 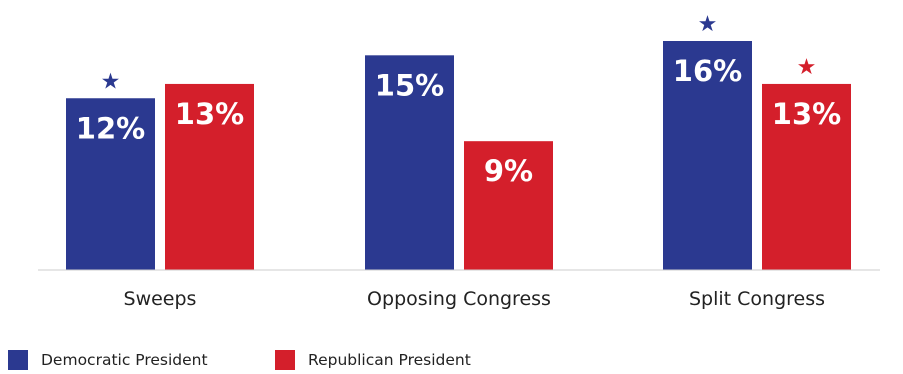 What do you see at coordinates (508, 171) in the screenshot?
I see `bar-value-label: 9%` at bounding box center [508, 171].